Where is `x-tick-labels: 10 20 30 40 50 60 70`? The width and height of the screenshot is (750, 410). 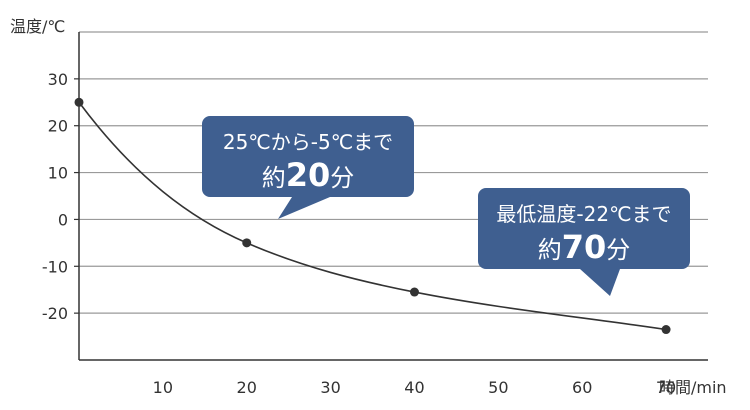
x-tick-labels: 10 20 30 40 50 60 70 is located at coordinates (415, 387).